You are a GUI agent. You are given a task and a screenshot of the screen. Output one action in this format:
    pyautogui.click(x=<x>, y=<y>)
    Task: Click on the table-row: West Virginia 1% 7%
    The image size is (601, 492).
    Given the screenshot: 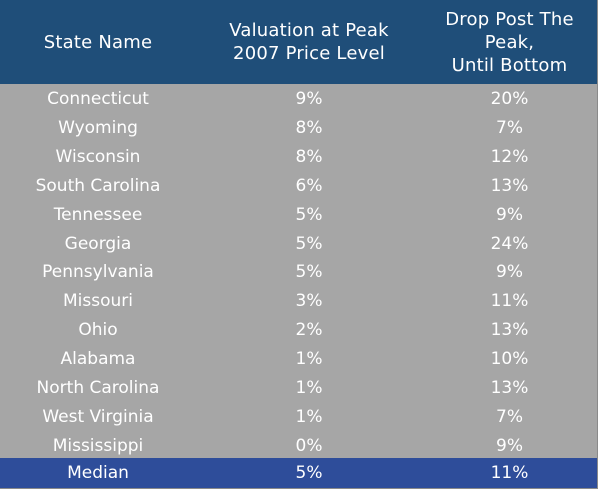 What is the action you would take?
    pyautogui.click(x=298, y=416)
    